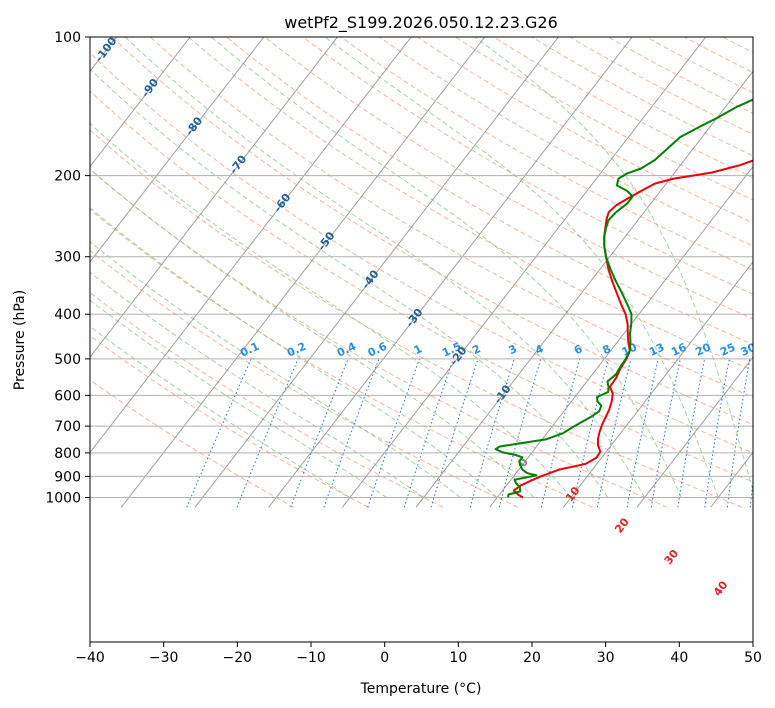  What do you see at coordinates (656, 350) in the screenshot?
I see `mixing-ratio-label: 13` at bounding box center [656, 350].